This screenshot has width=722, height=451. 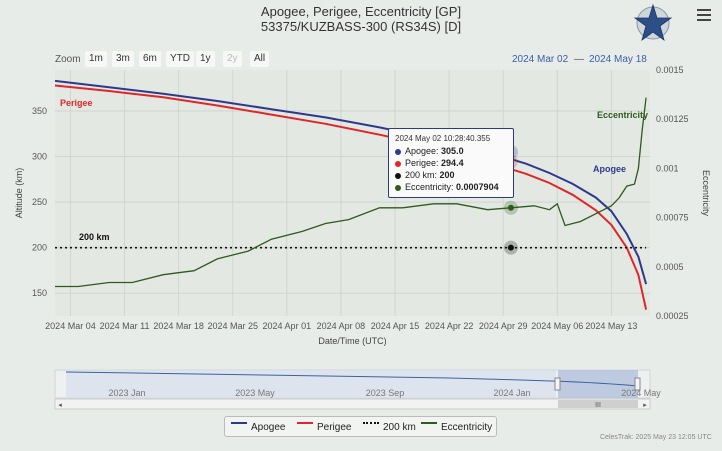 What do you see at coordinates (467, 427) in the screenshot?
I see `legend-eccentricity: Eccentricity` at bounding box center [467, 427].